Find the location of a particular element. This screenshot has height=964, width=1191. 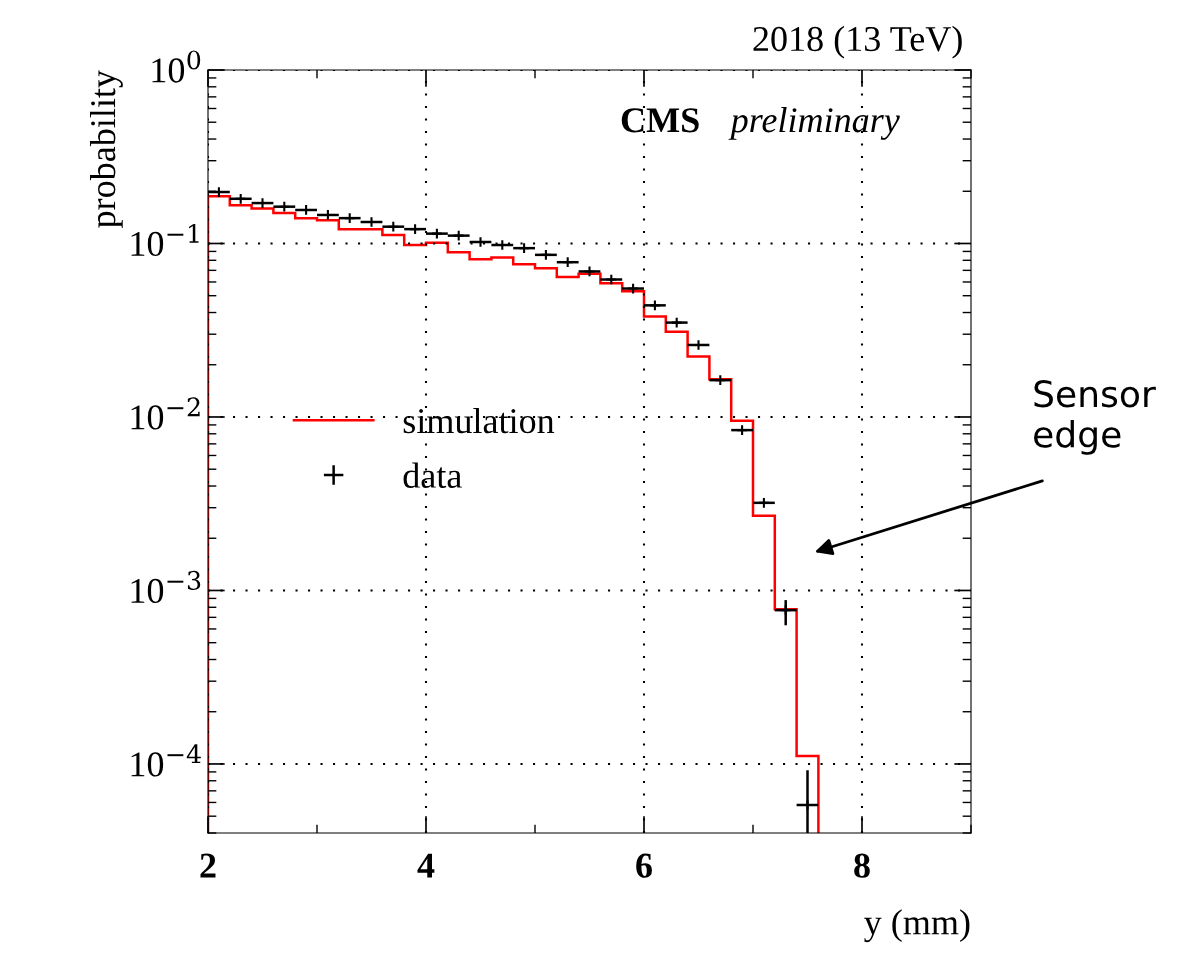

x-axis-title: y (mm) is located at coordinates (917, 926).